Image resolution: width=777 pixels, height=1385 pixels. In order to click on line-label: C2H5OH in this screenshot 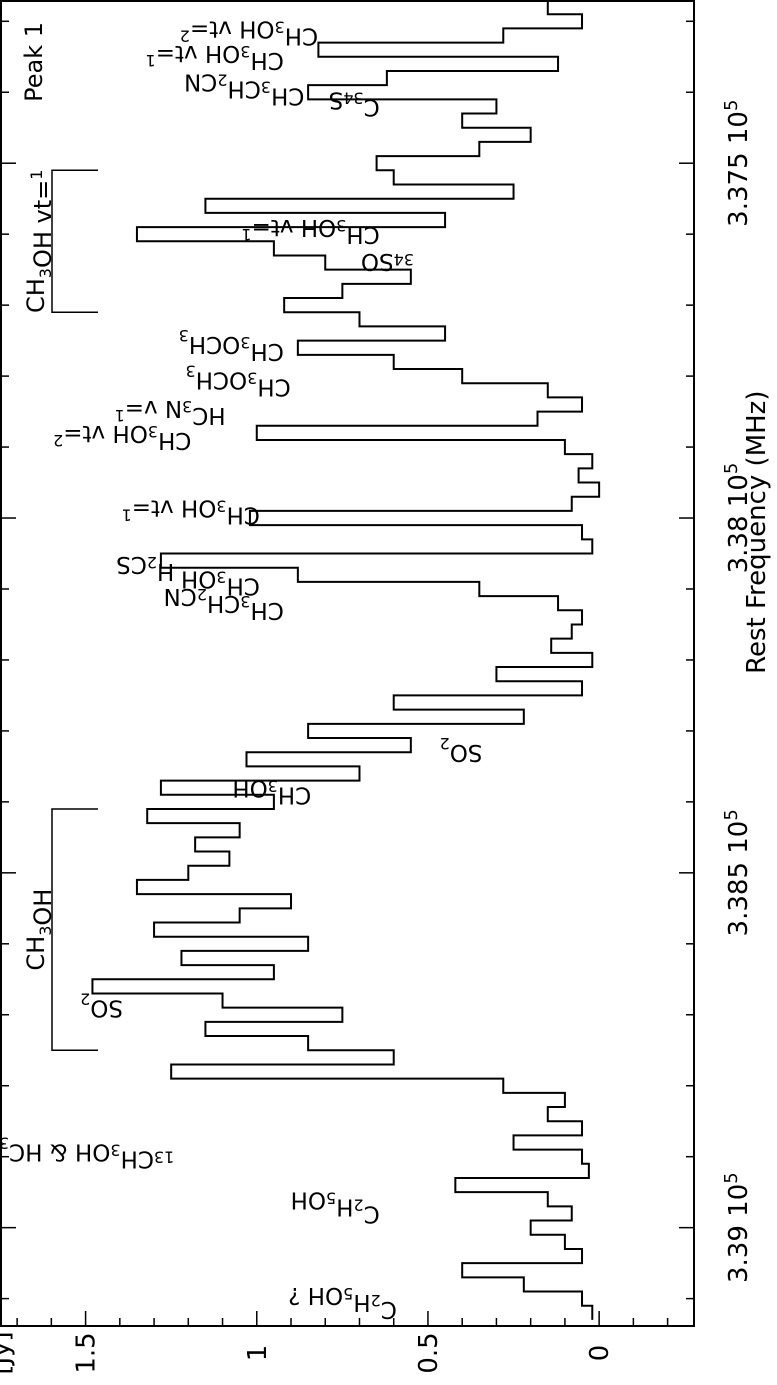, I will do `click(335, 1206)`.